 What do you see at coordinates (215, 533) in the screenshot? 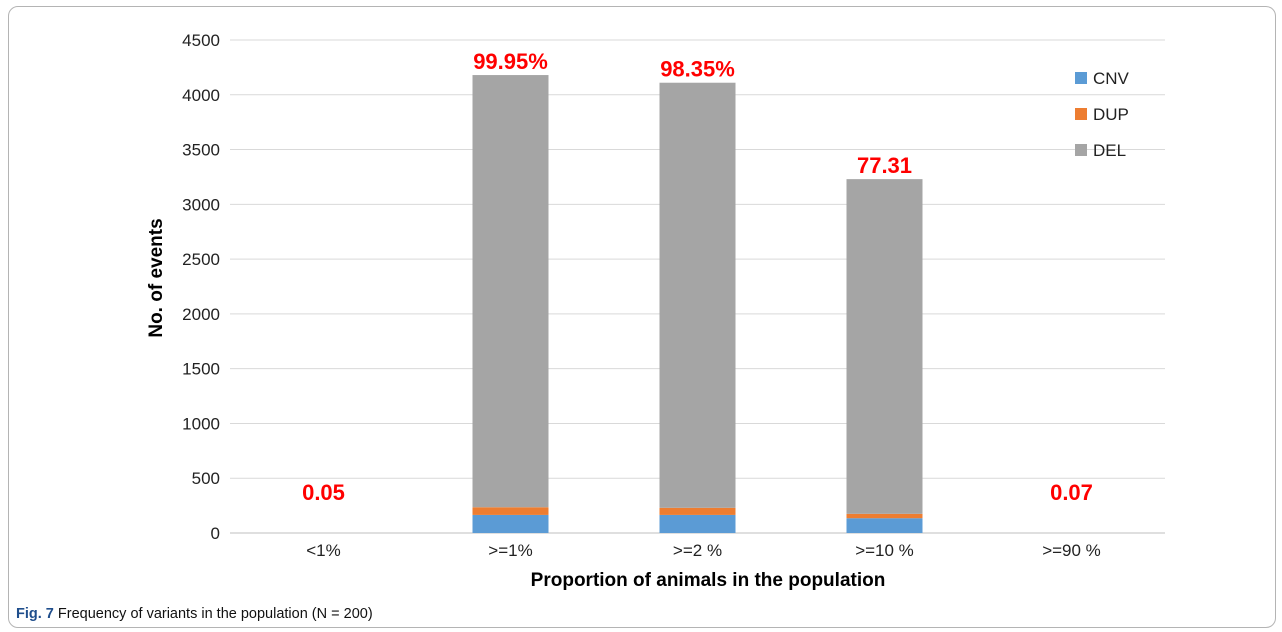
I see `y-tick-label: 0` at bounding box center [215, 533].